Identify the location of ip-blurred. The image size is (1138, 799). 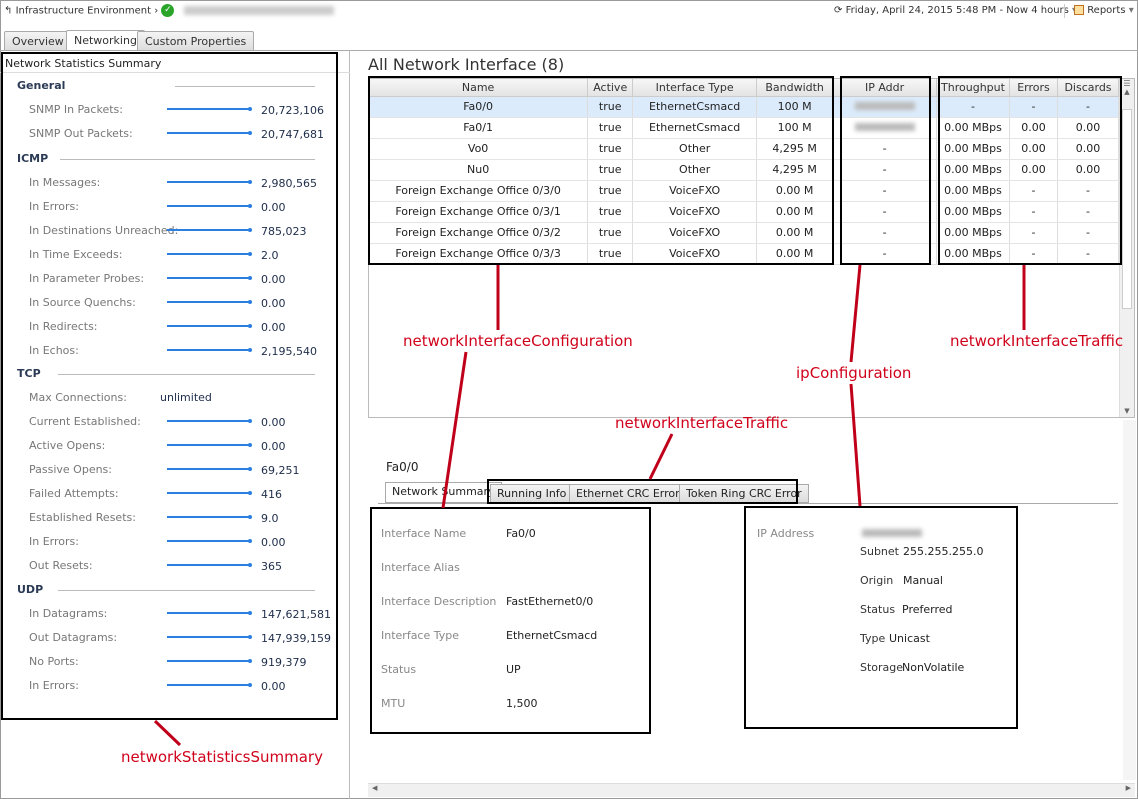
(884, 127).